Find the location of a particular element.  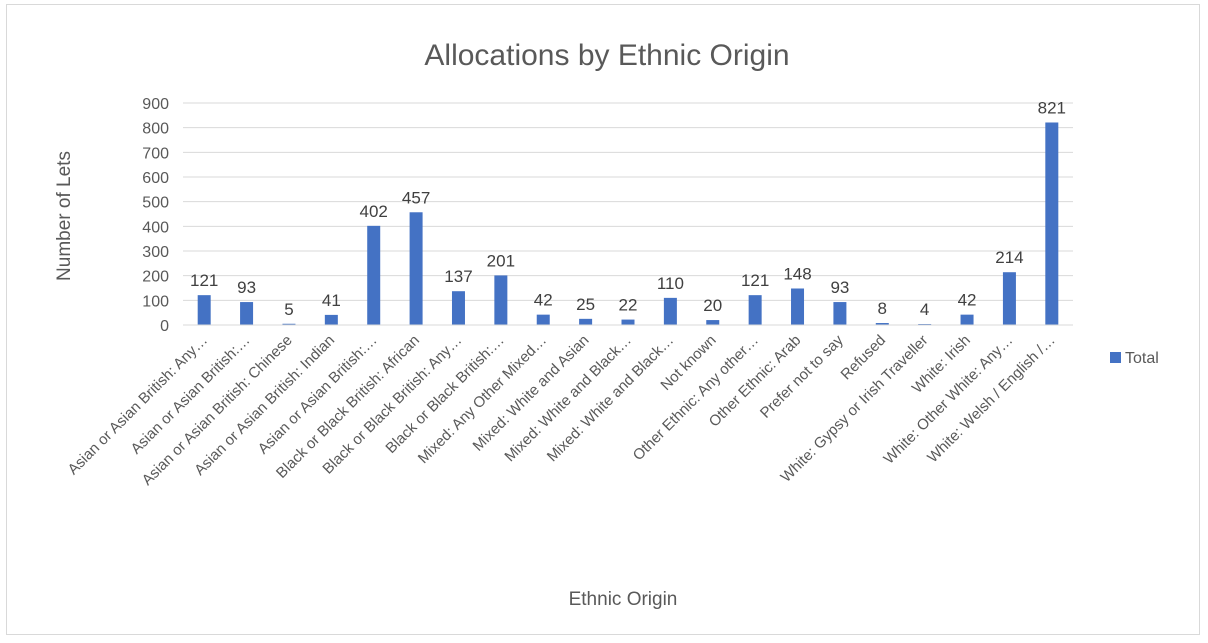

y-axis-ticks: 0 100 200 300 400 500 600 700 800 900 is located at coordinates (155, 215).